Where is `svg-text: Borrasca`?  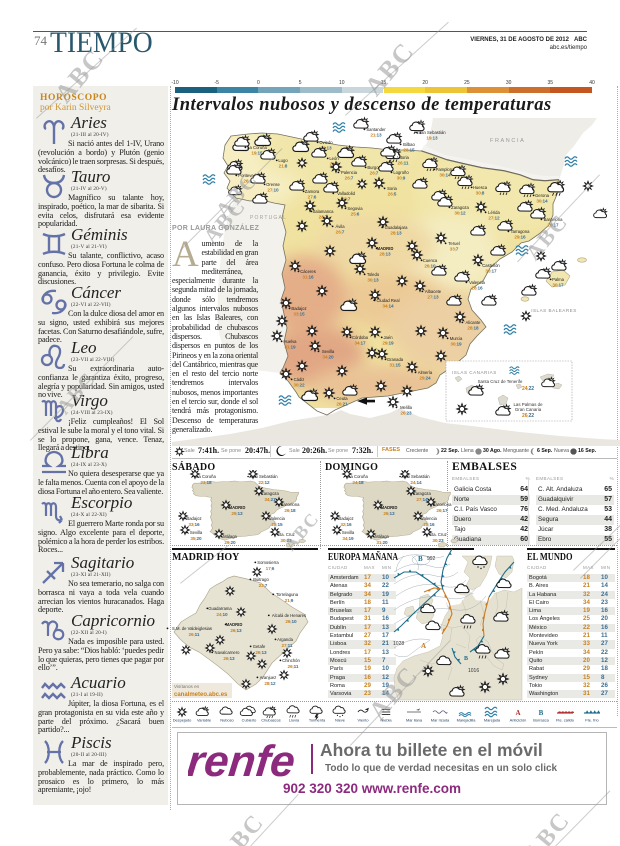
svg-text: Borrasca is located at coordinates (541, 720).